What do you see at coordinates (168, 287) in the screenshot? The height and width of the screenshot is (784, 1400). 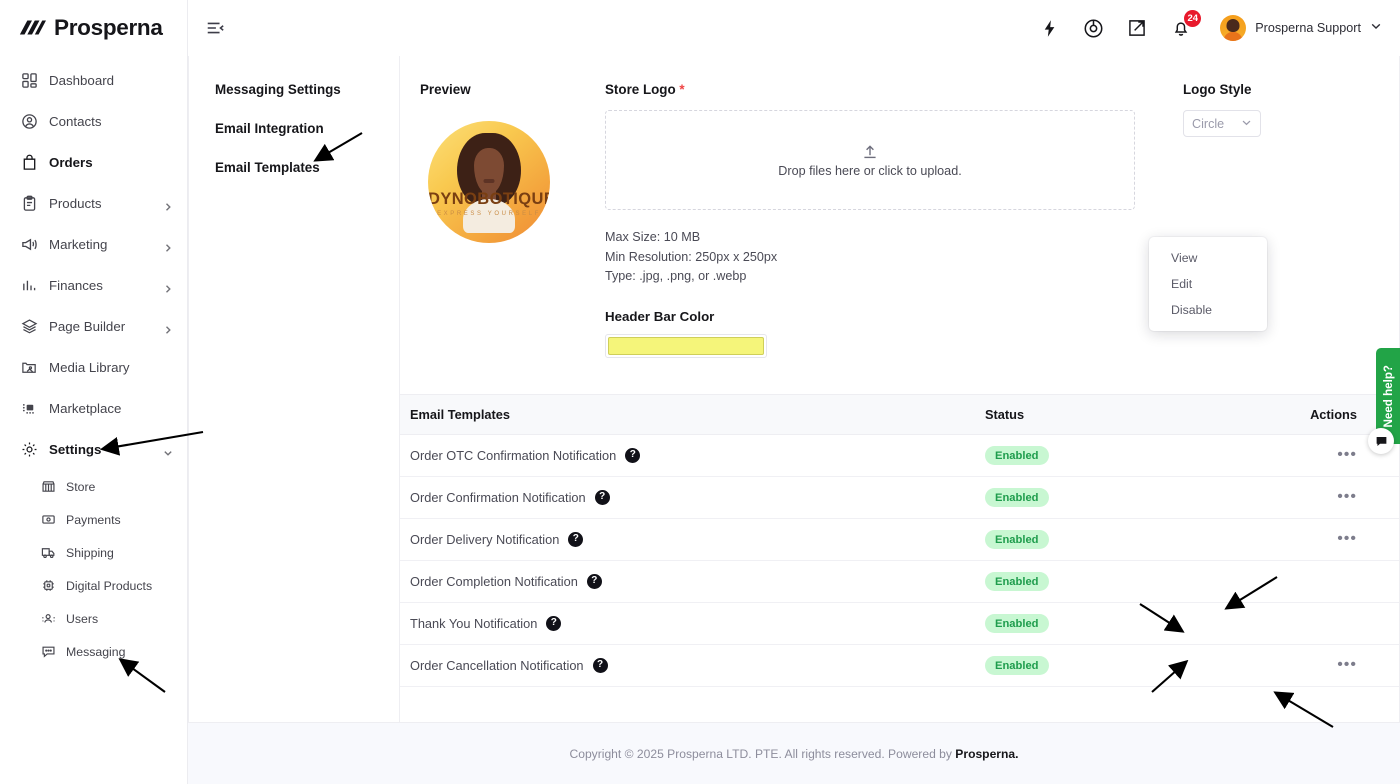 I see `chevron-right-icon` at bounding box center [168, 287].